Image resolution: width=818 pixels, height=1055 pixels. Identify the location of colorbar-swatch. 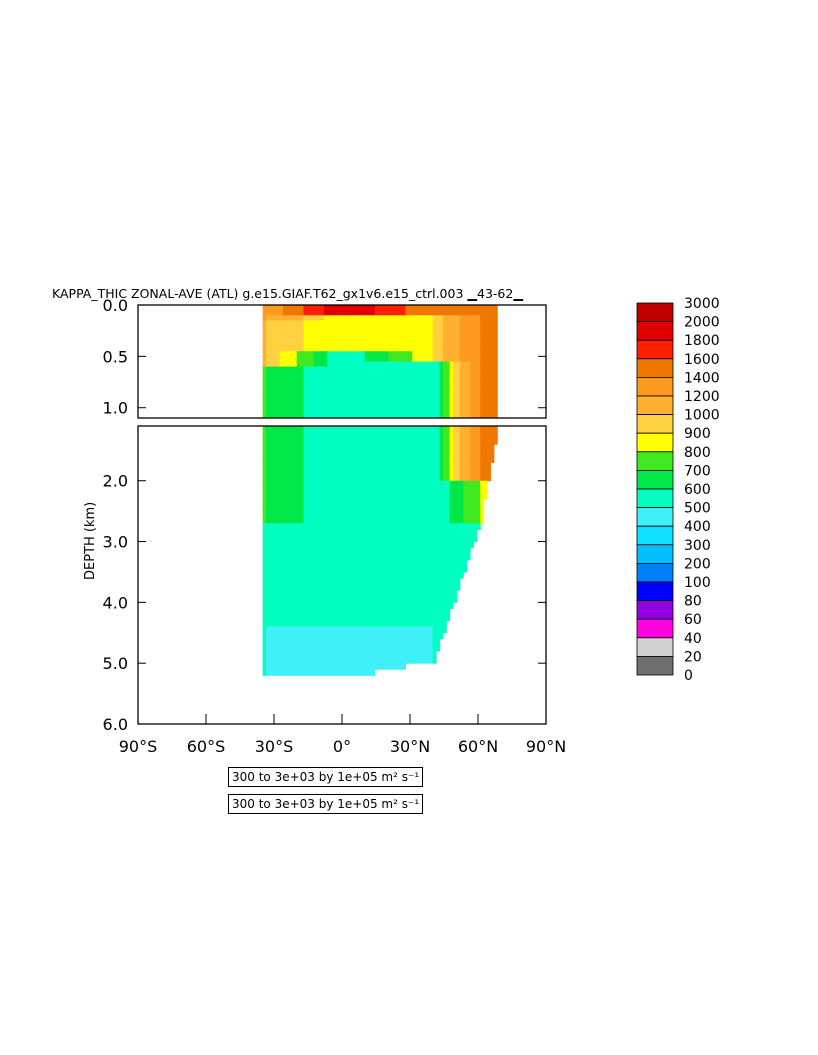
(655, 591).